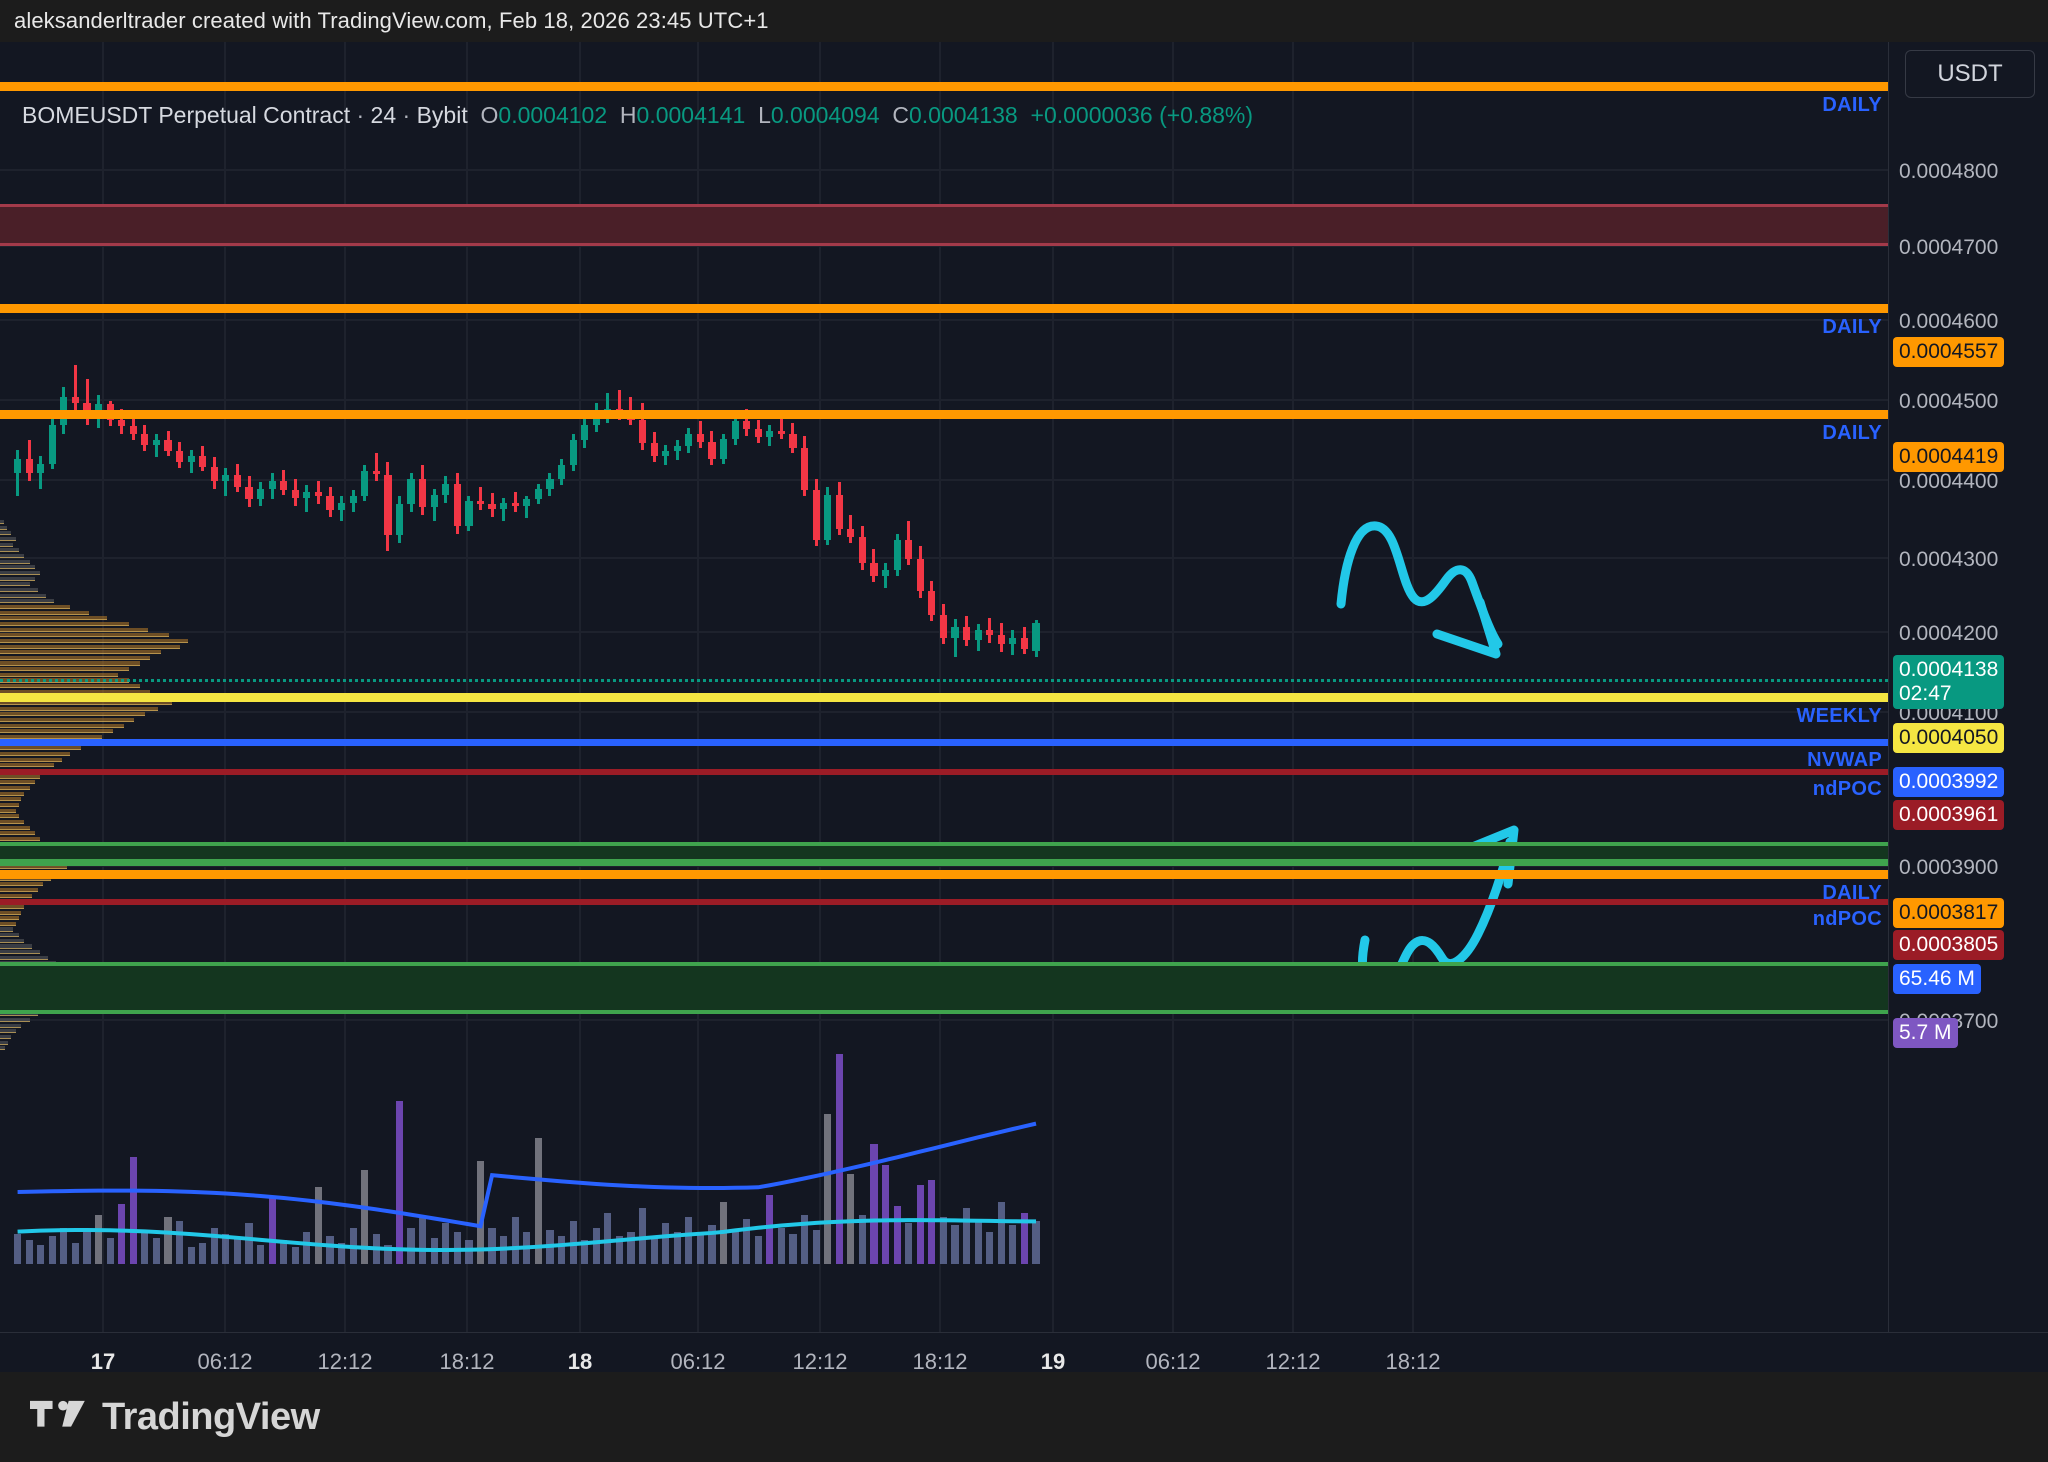 This screenshot has width=2048, height=1462. Describe the element at coordinates (944, 742) in the screenshot. I see `level-line-nvwap` at that location.